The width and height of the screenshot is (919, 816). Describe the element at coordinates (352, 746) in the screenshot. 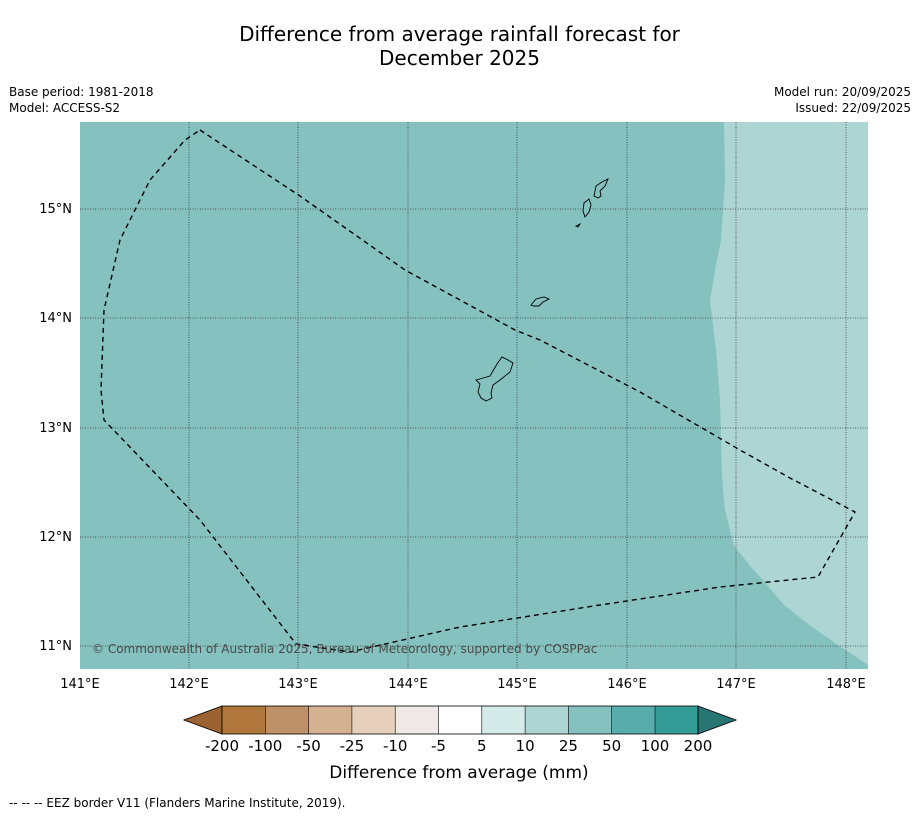

I see `tick-label-4: -25` at that location.